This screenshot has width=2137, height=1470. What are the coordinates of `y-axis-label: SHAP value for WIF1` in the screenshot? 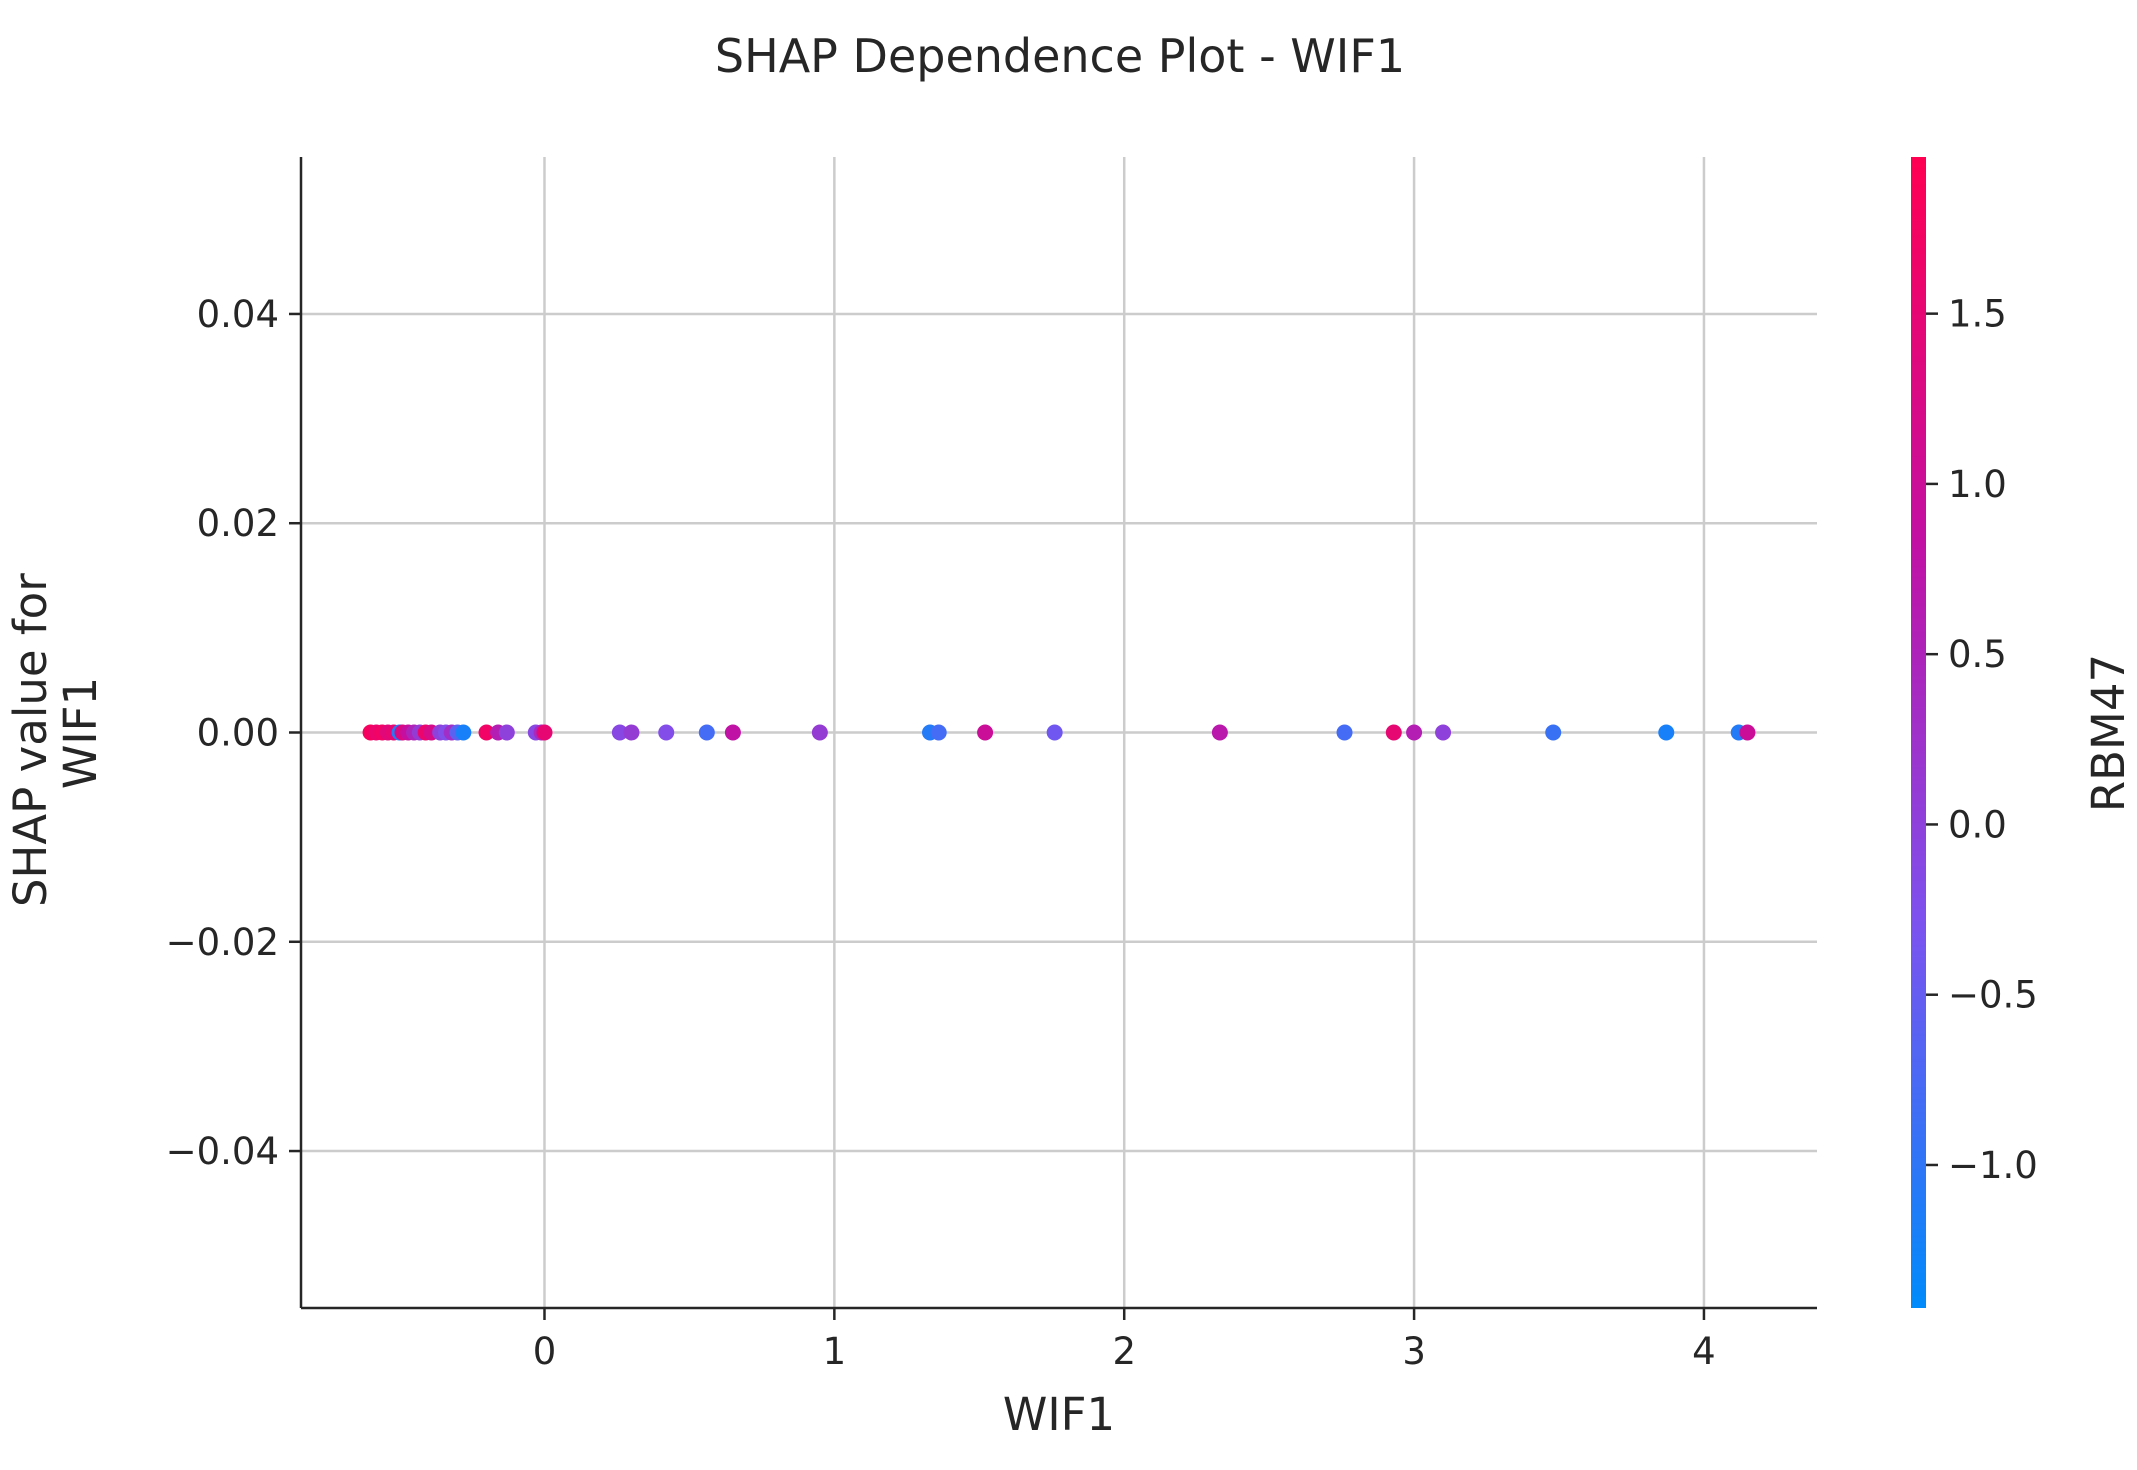 It's located at (55, 733).